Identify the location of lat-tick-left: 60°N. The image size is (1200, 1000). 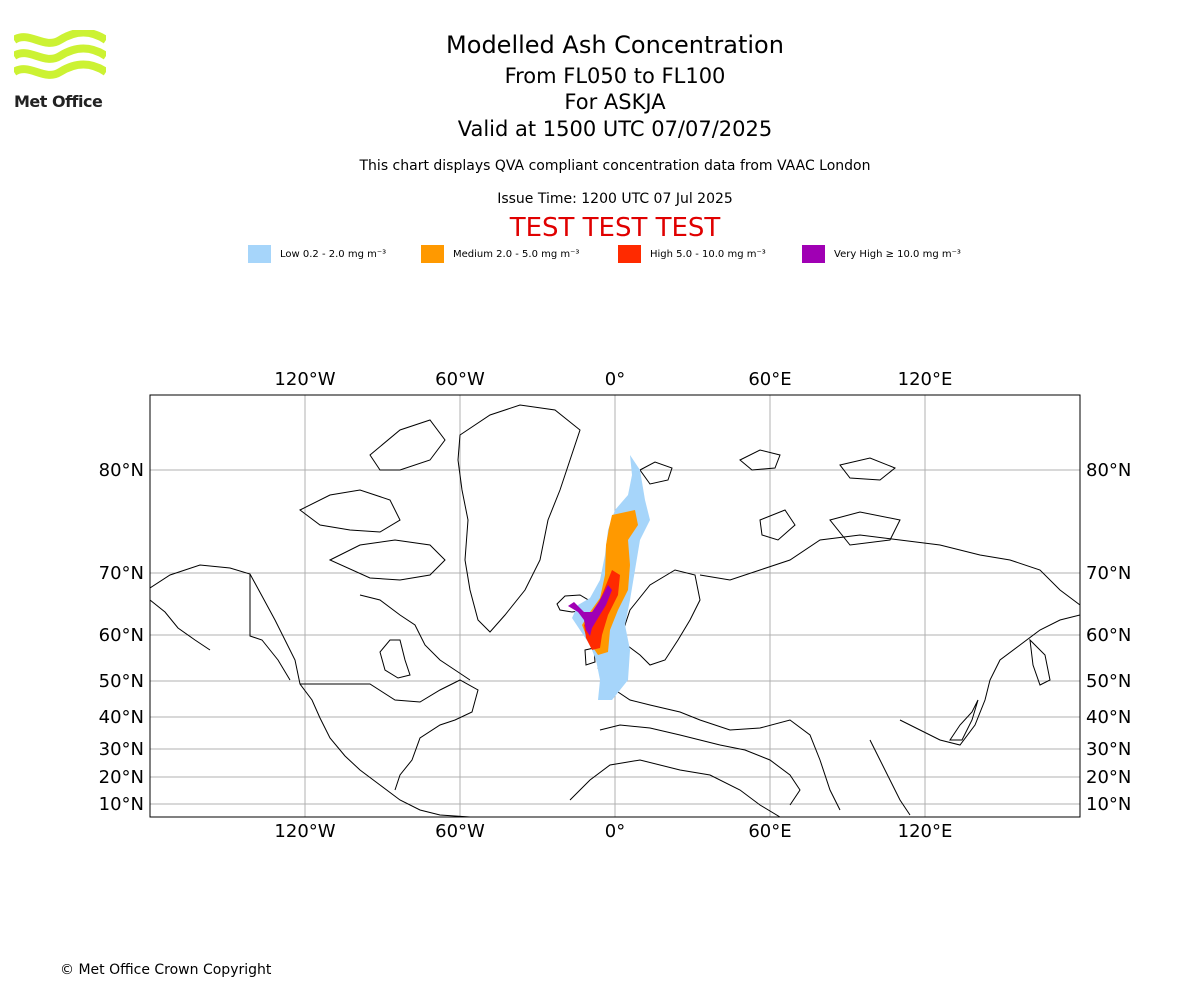
(121, 635).